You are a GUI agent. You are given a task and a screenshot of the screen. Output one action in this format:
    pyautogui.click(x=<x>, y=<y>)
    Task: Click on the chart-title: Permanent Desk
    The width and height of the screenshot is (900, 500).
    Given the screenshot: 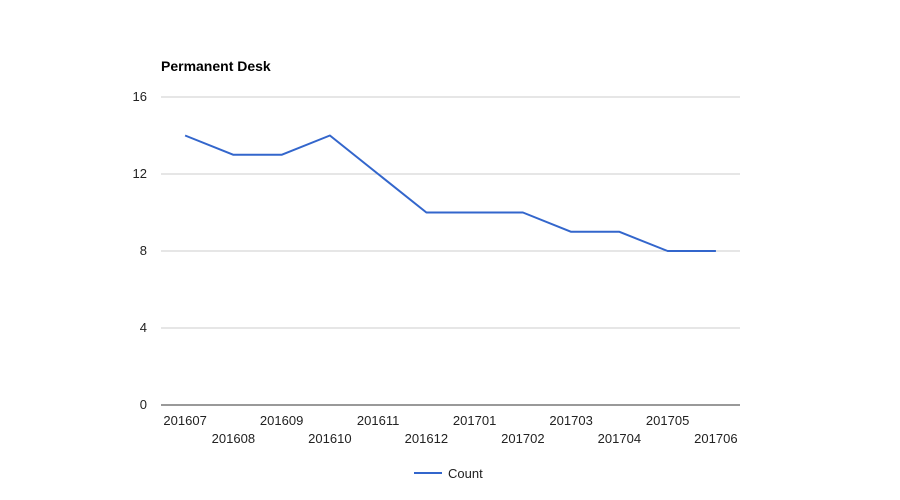 What is the action you would take?
    pyautogui.click(x=216, y=66)
    